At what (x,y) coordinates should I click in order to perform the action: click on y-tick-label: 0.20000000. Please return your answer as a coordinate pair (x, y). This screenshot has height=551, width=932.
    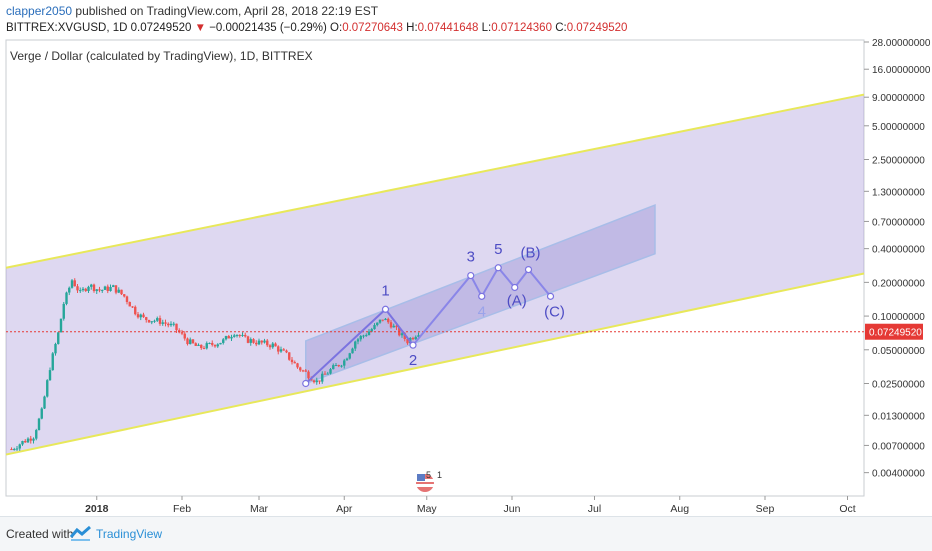
    Looking at the image, I should click on (898, 283).